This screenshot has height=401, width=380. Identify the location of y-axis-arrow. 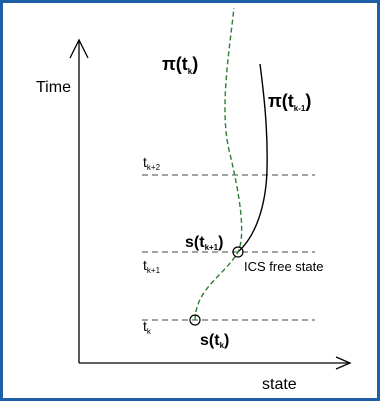
(79, 48).